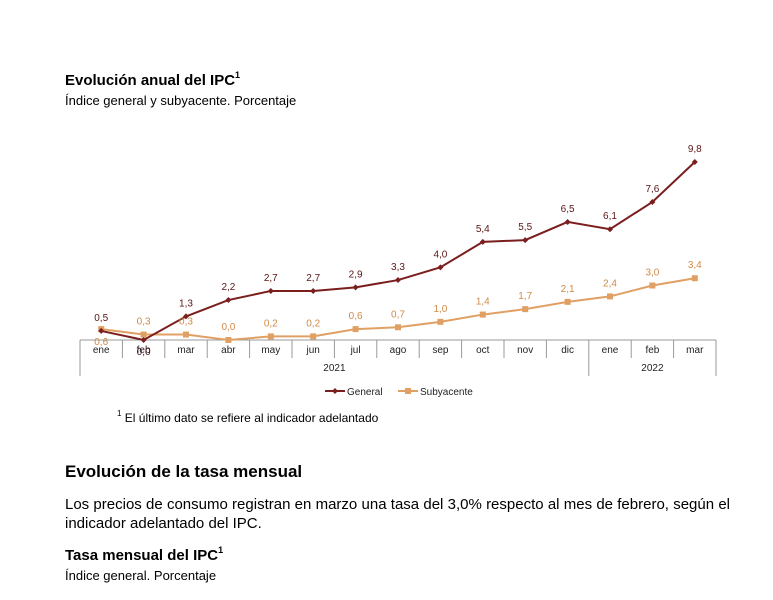  What do you see at coordinates (440, 350) in the screenshot?
I see `x-tick-label: sep` at bounding box center [440, 350].